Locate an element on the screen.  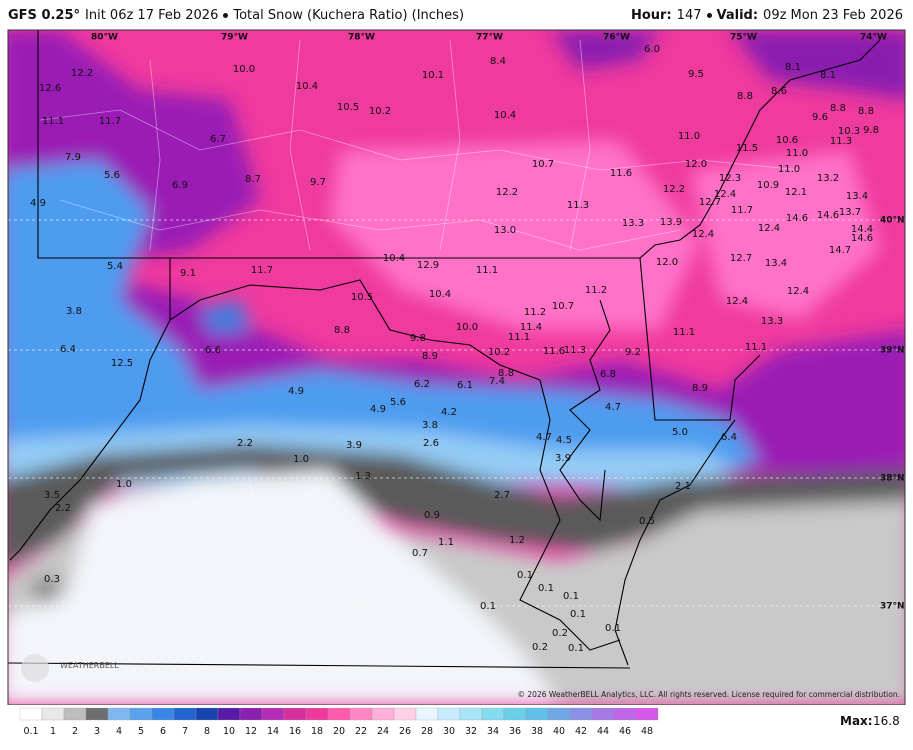
header-right: Hour: 147 Valid: 09z Mon 23 Feb 2026 is located at coordinates (767, 15).